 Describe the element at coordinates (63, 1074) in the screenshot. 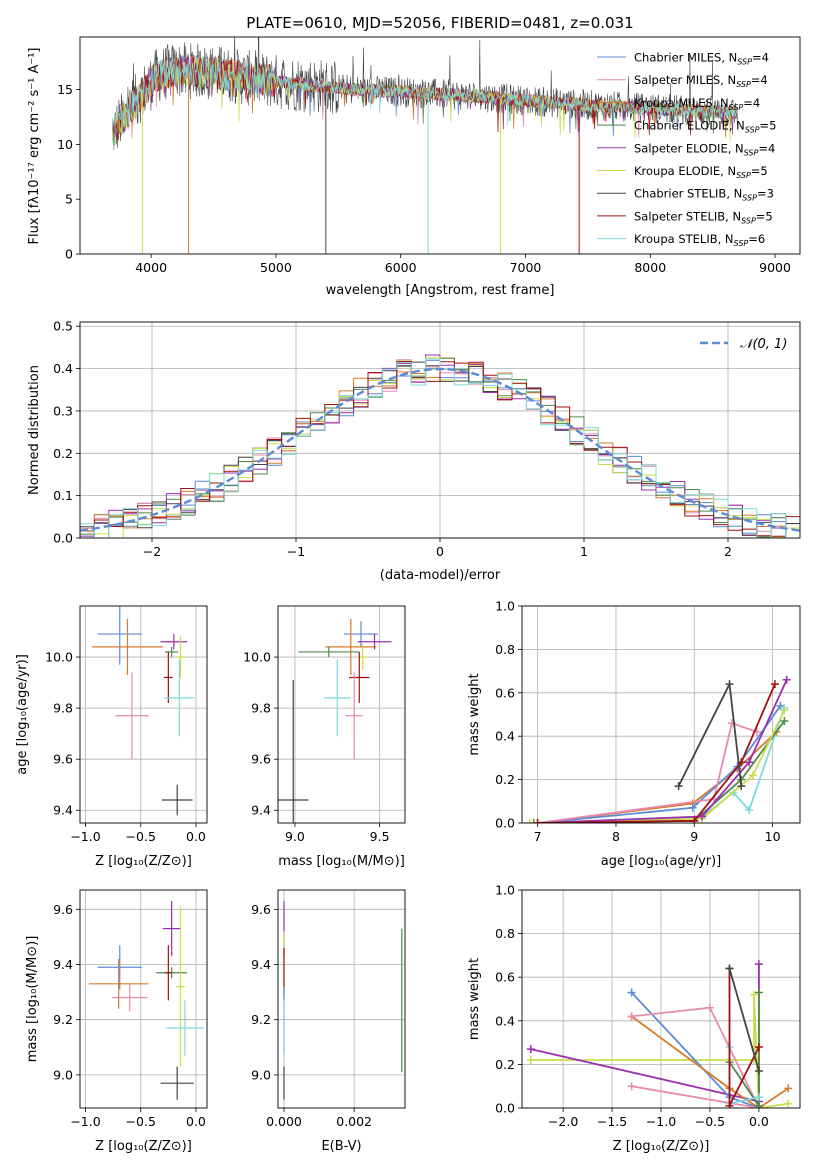

I see `mass_vs_Z-ytick-label-0: 9.0` at that location.